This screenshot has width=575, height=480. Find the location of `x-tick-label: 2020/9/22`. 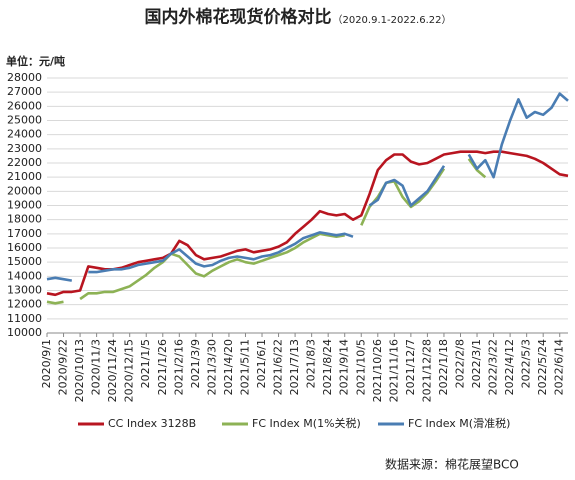

x-tick-label: 2020/9/22 is located at coordinates (63, 367).